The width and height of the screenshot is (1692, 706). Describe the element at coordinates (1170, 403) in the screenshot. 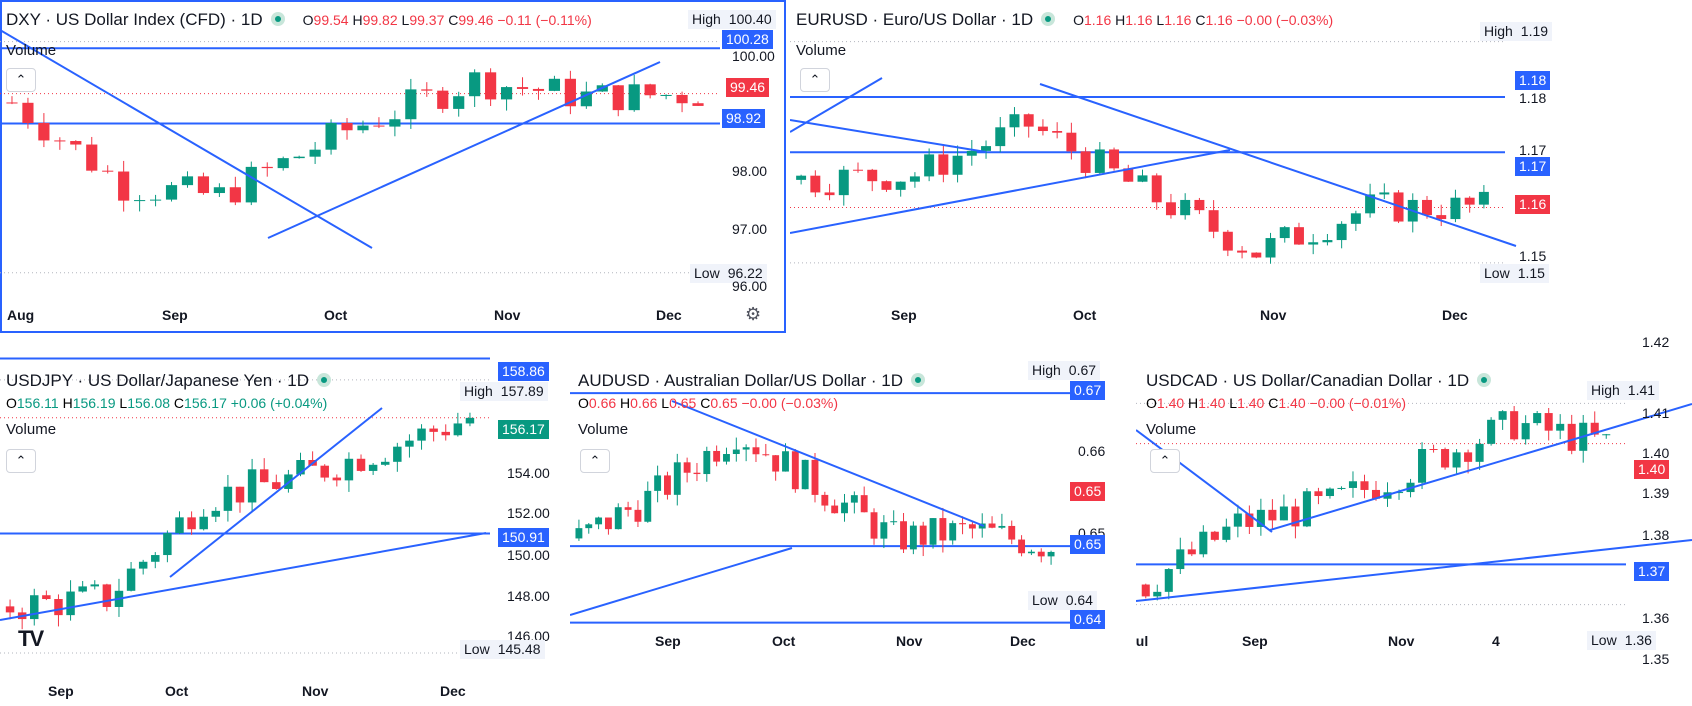

I see `open-value: 1.40` at that location.